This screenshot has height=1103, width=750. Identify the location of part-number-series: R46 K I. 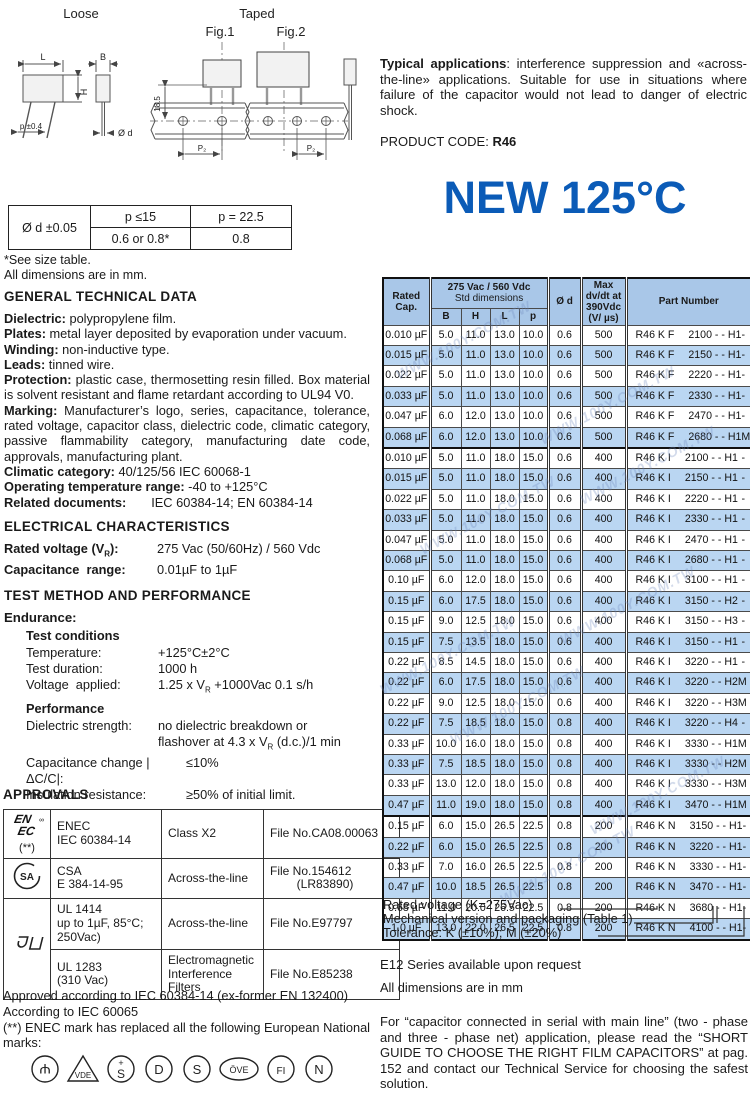
(653, 723).